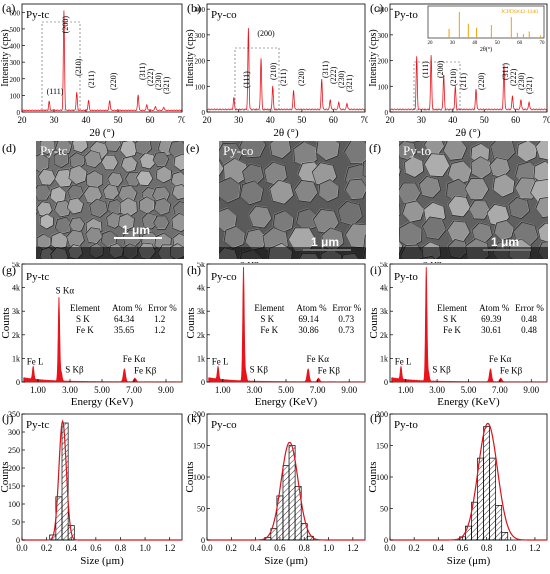 This screenshot has width=550, height=574. I want to click on sem-info-bar-e, so click(292, 253).